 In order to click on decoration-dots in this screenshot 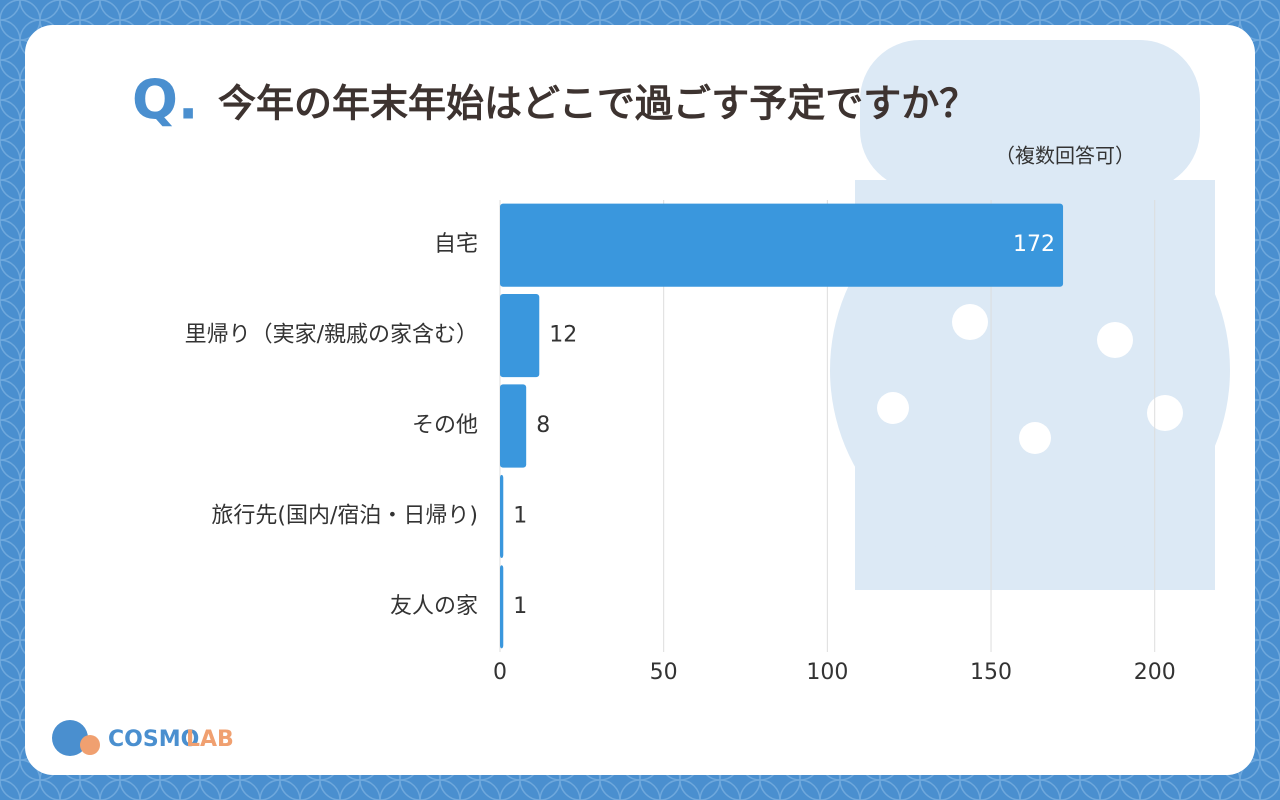, I will do `click(1030, 379)`.